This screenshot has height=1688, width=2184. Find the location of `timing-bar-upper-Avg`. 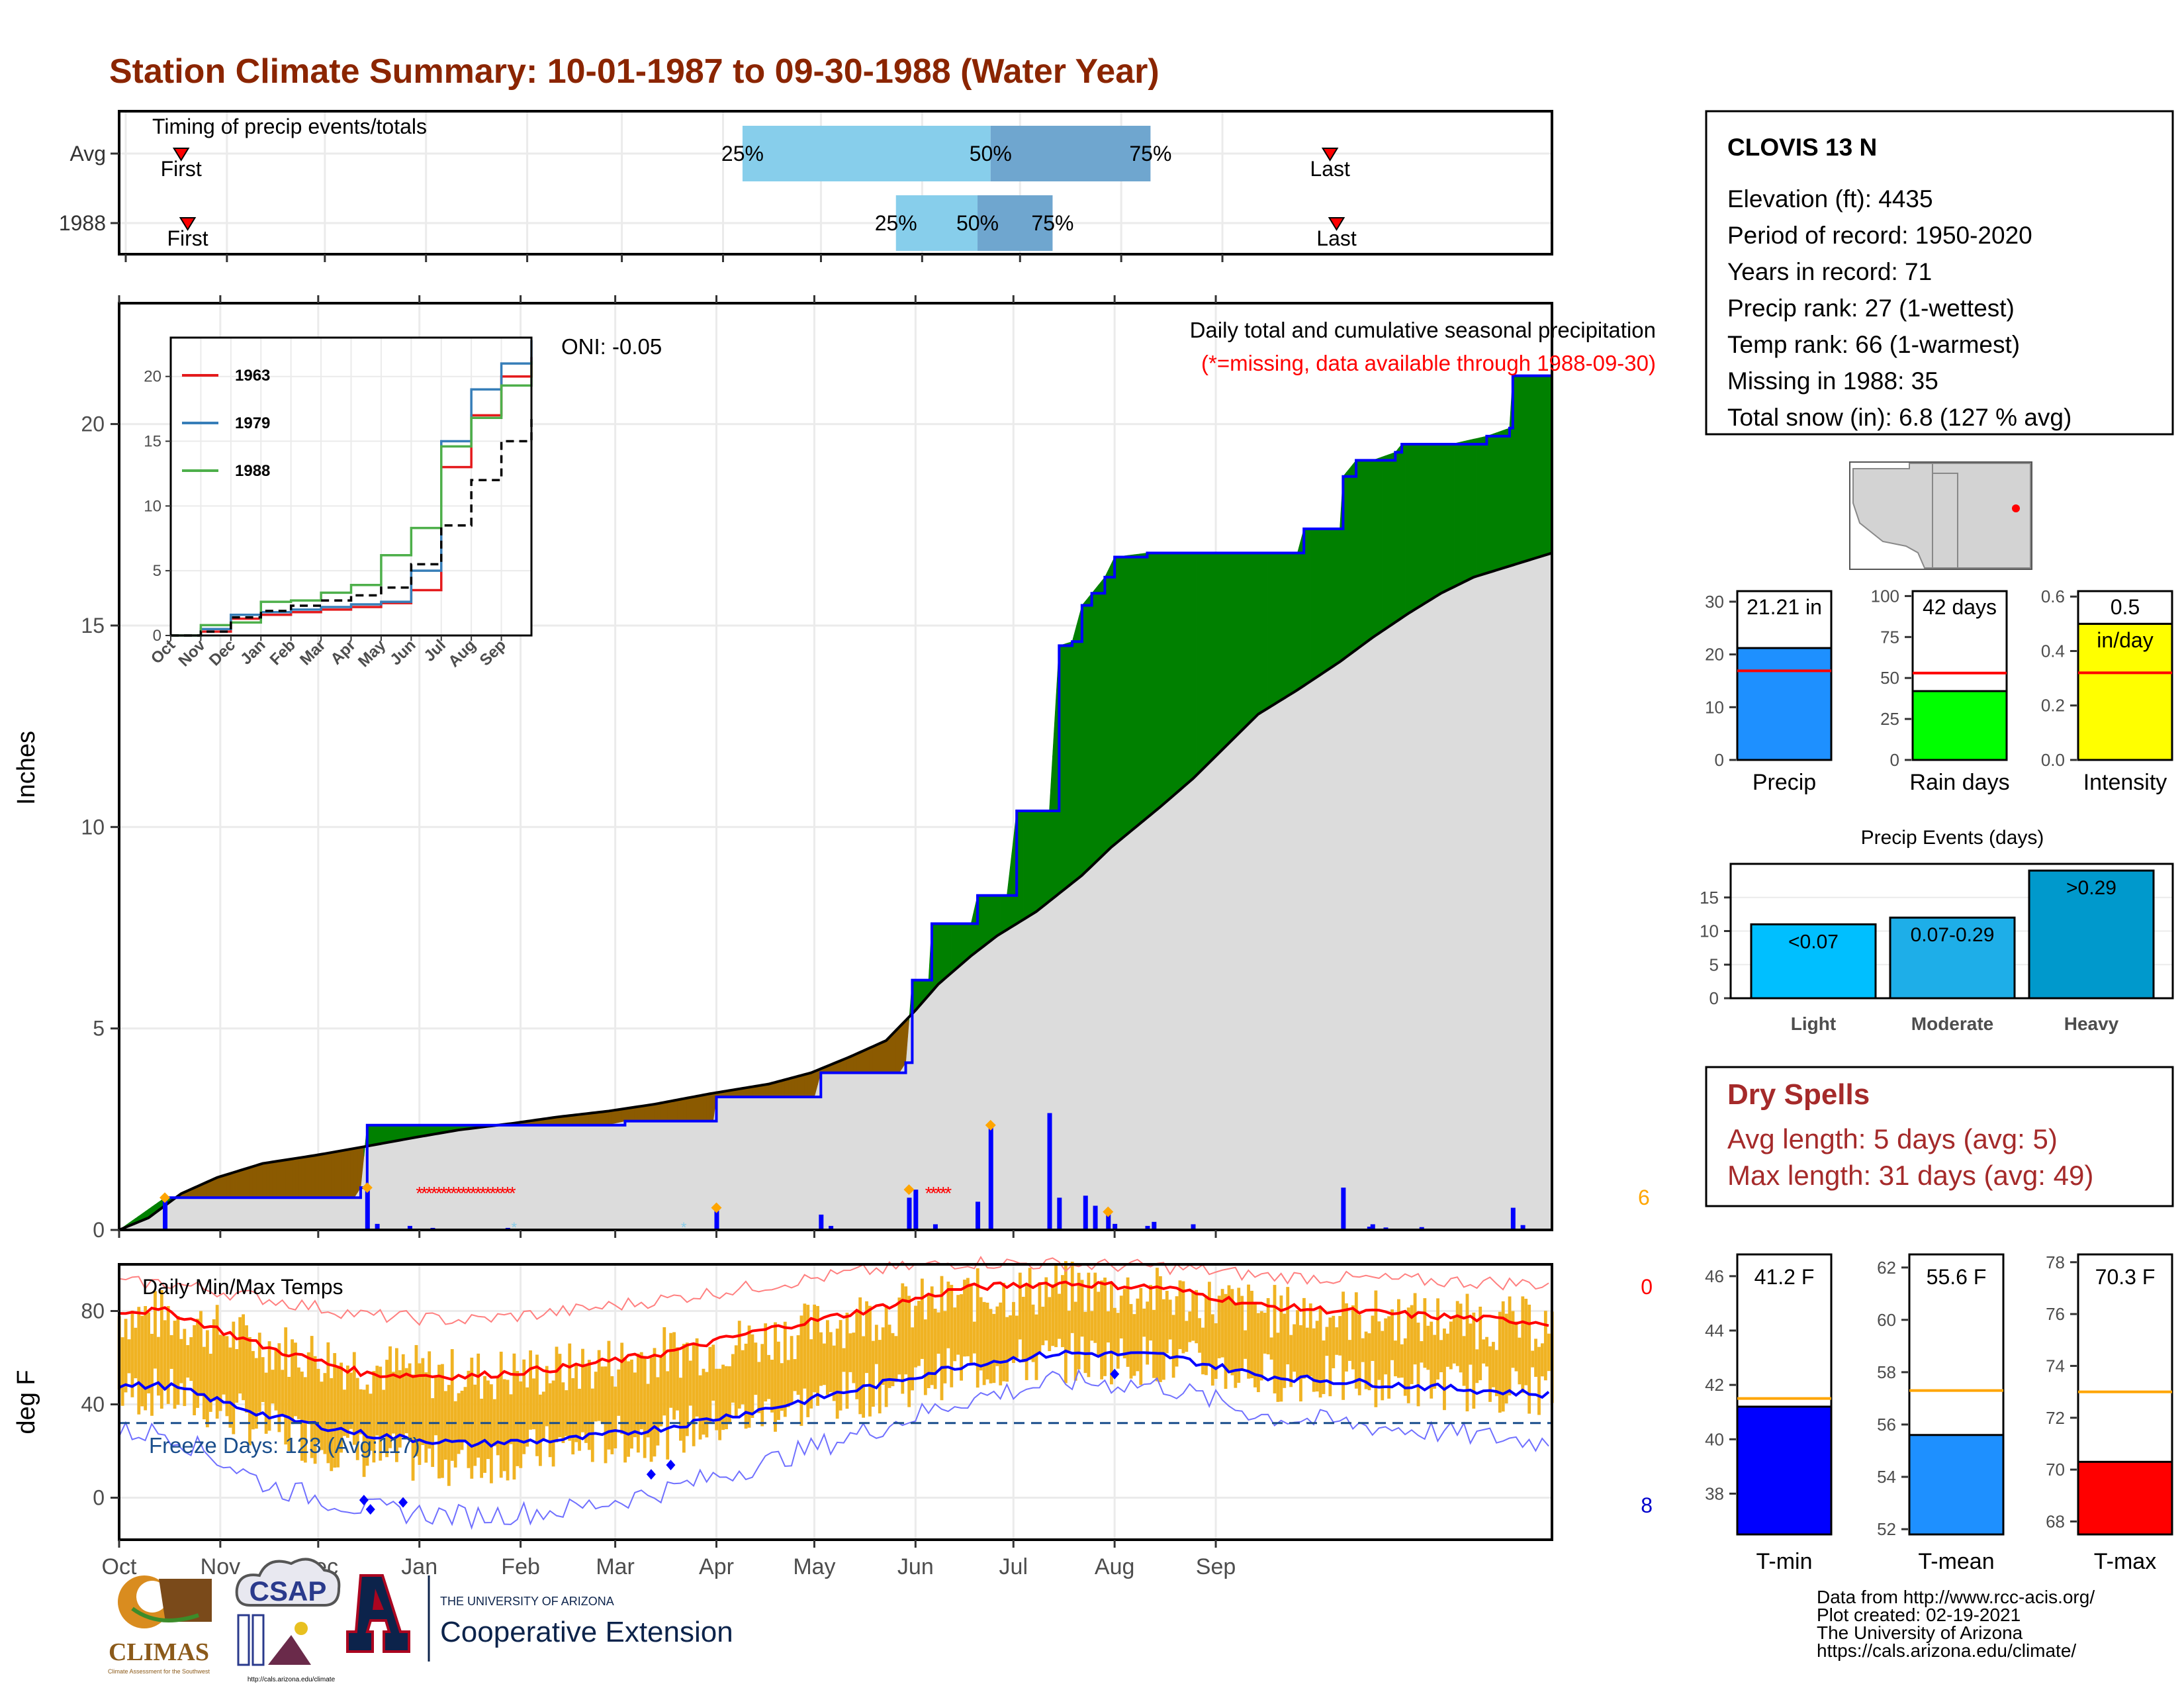

timing-bar-upper-Avg is located at coordinates (1070, 153).